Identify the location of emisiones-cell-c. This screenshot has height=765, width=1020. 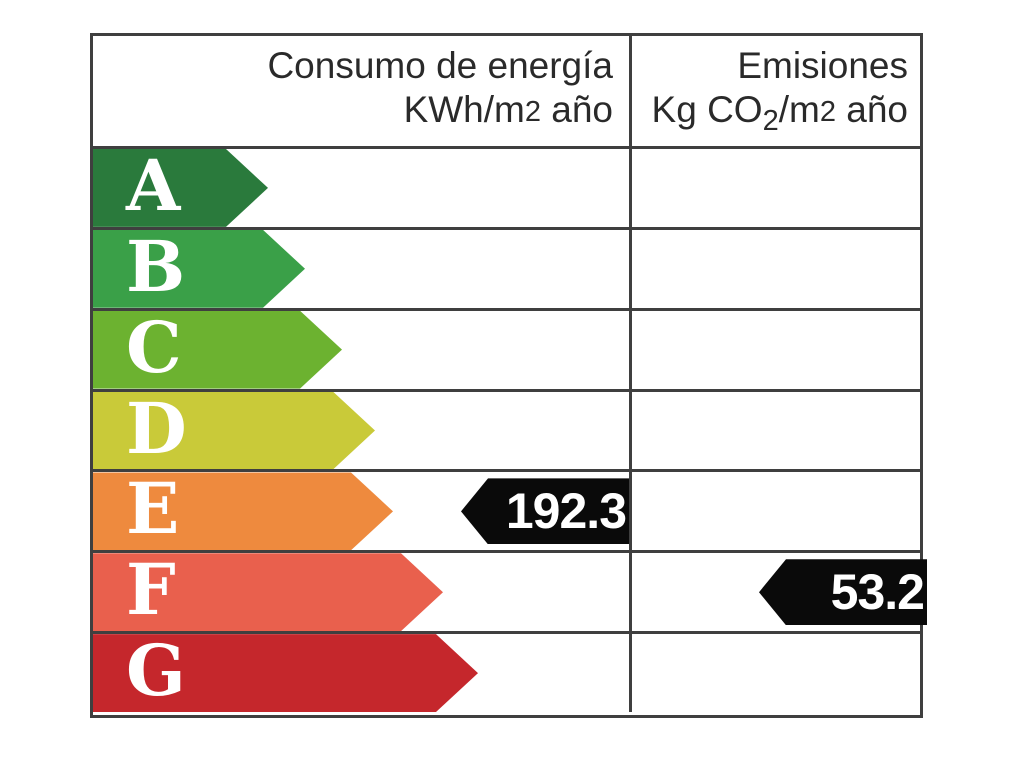
(776, 350).